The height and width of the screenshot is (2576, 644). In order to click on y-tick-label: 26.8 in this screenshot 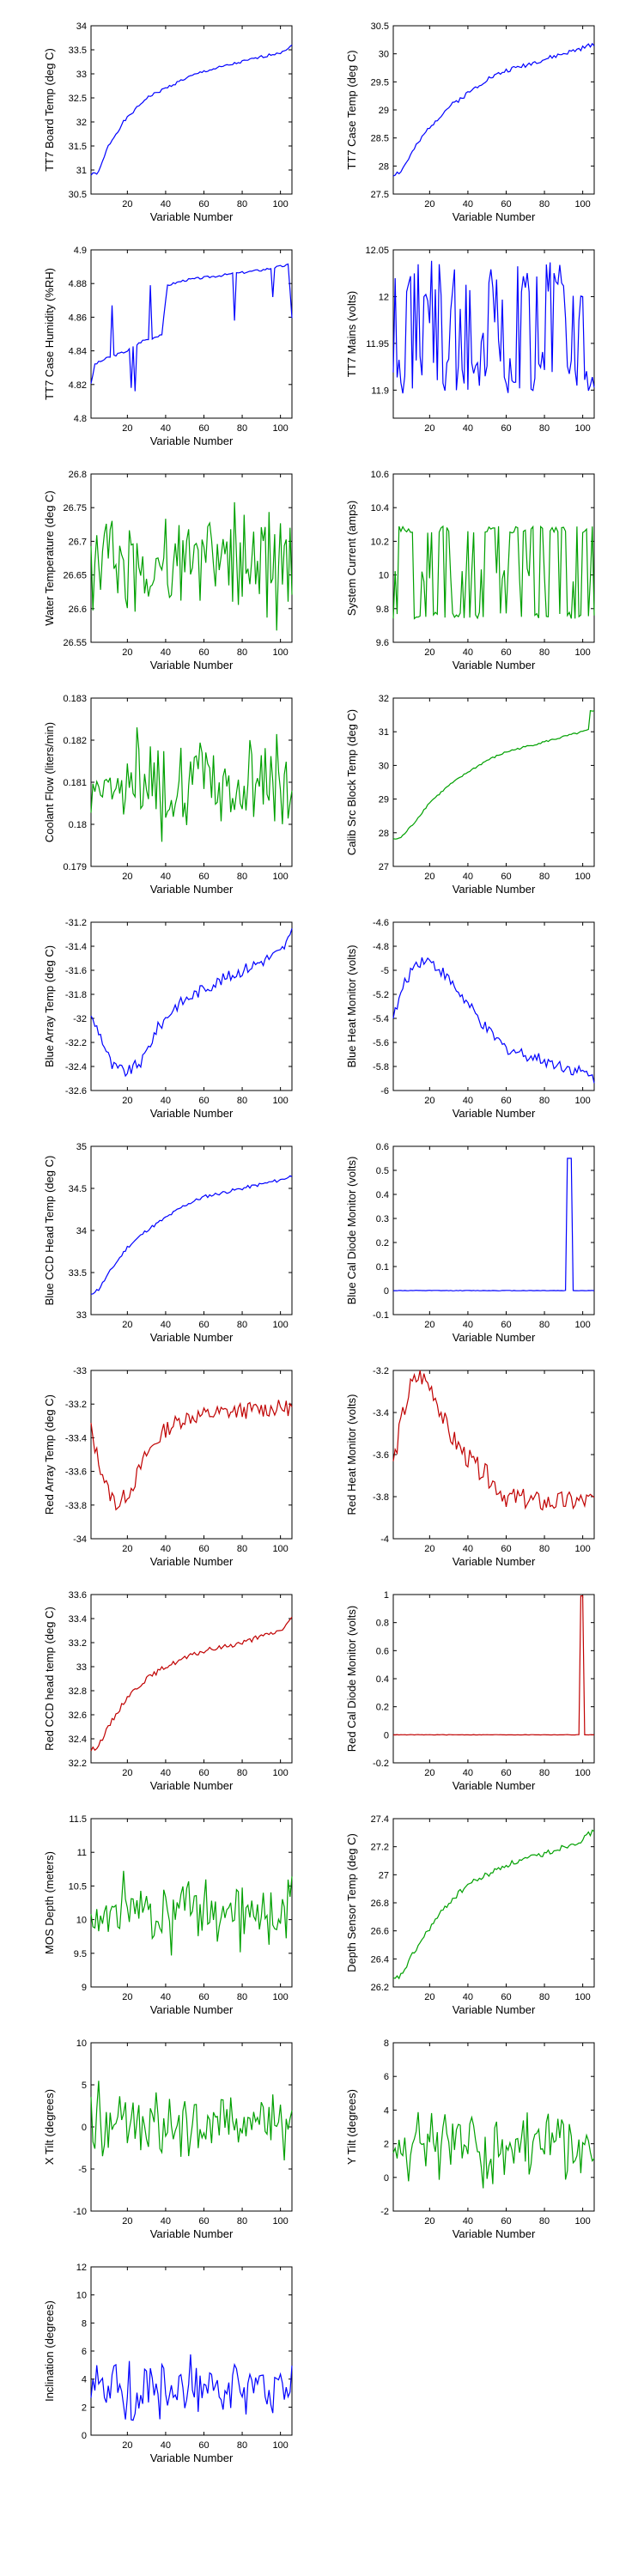, I will do `click(78, 475)`.